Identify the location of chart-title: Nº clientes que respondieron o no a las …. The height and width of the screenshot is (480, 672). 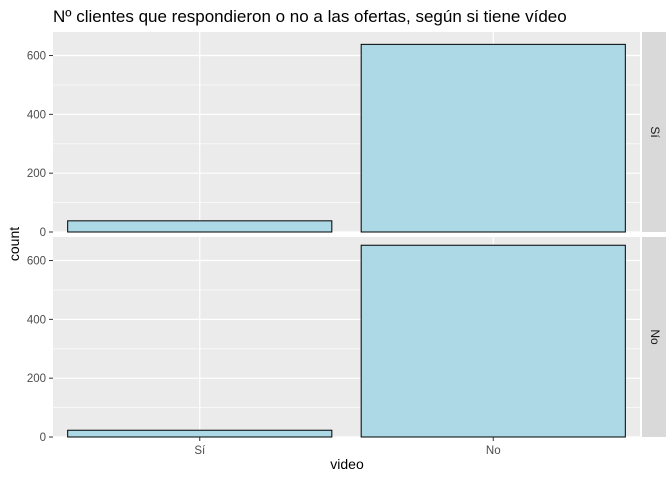
(310, 16).